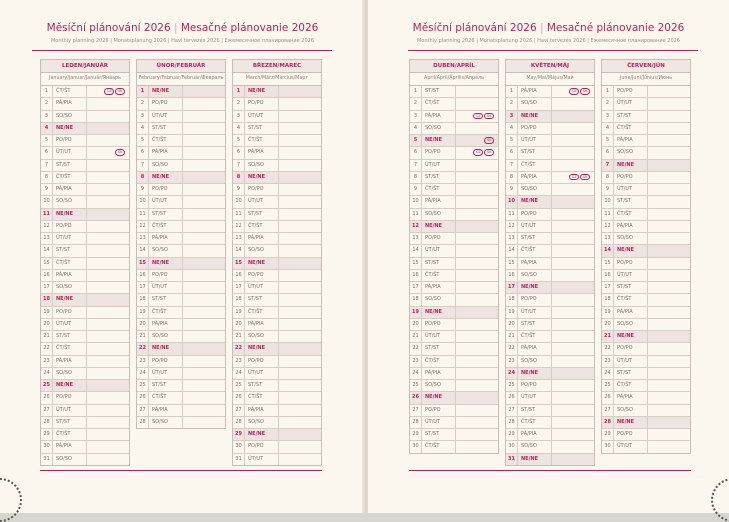  What do you see at coordinates (85, 361) in the screenshot?
I see `day-row: 23 PÁ/PIA` at bounding box center [85, 361].